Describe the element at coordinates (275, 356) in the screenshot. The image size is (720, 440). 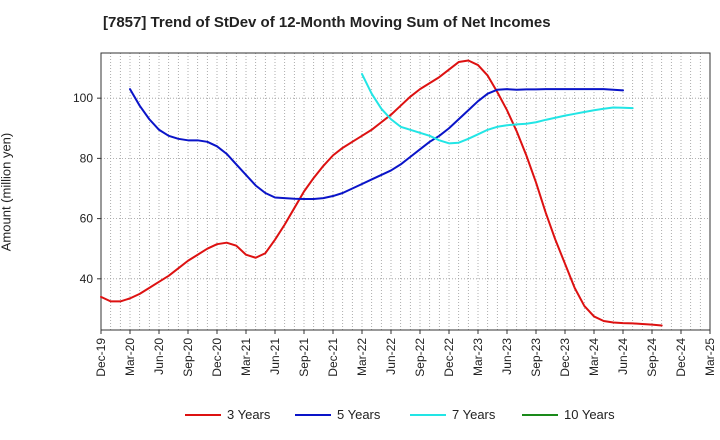
I see `x-tick-label: Jun-21` at that location.